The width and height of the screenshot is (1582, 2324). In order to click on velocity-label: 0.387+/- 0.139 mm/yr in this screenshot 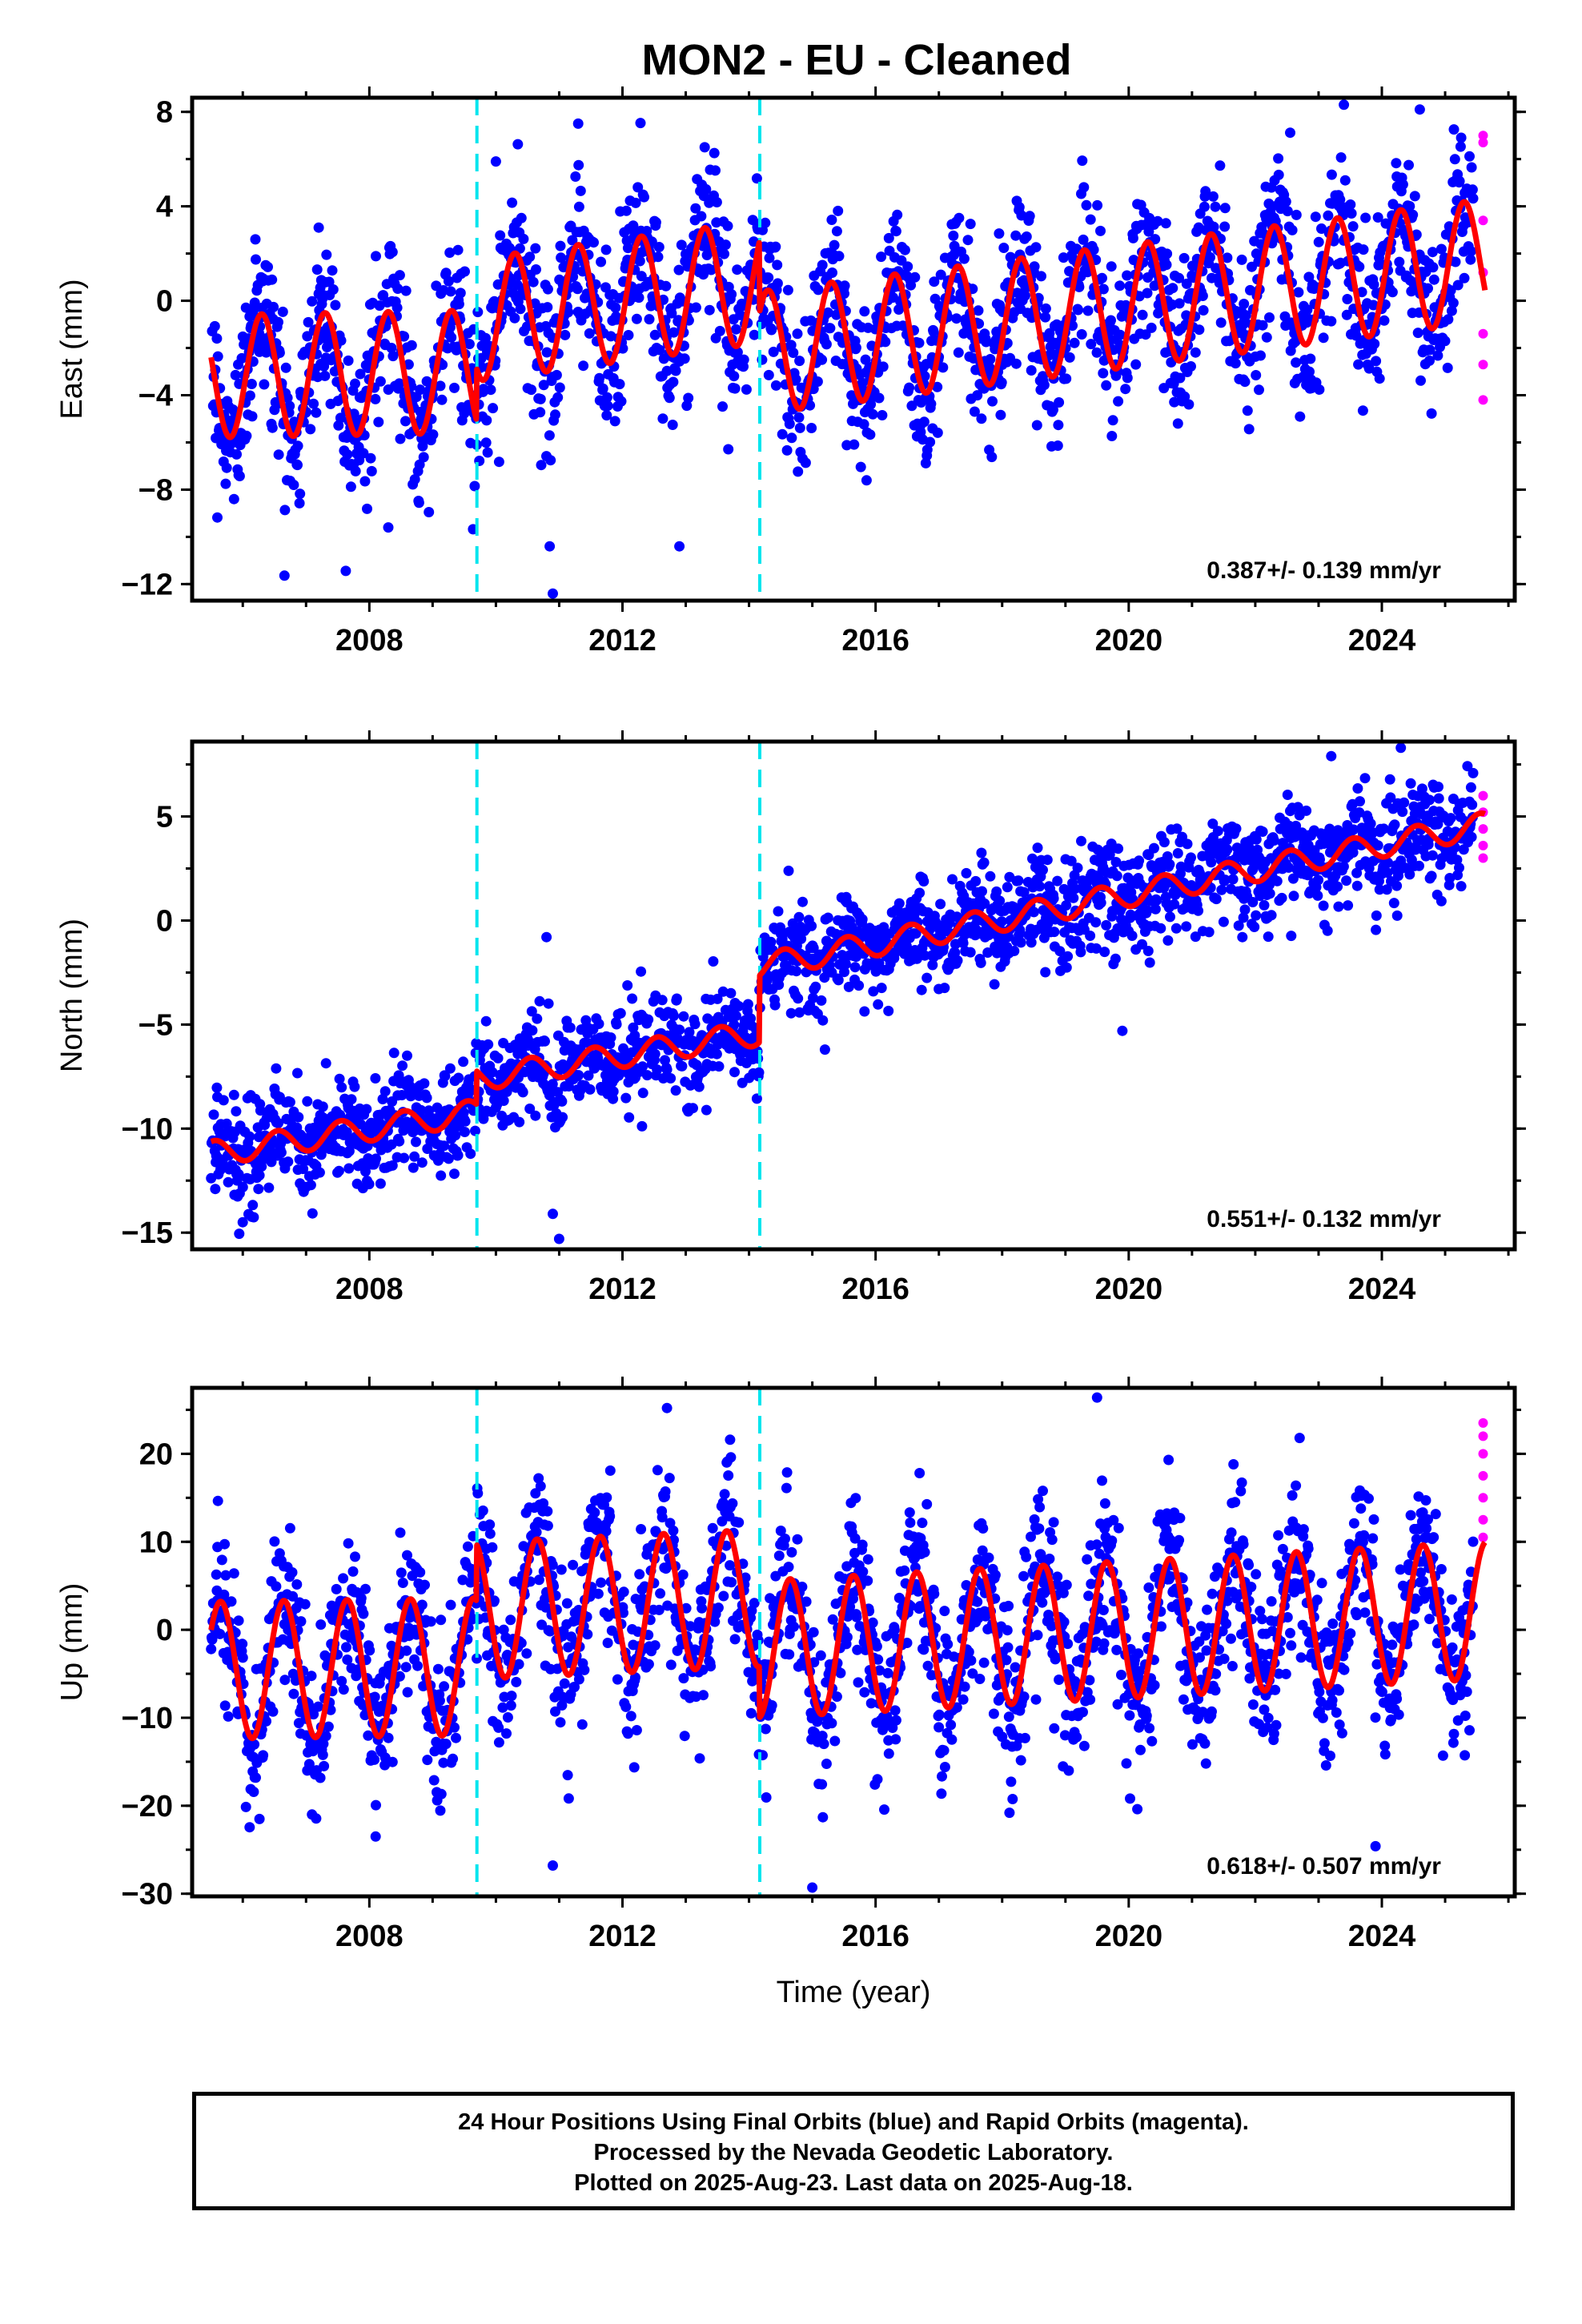, I will do `click(1324, 570)`.